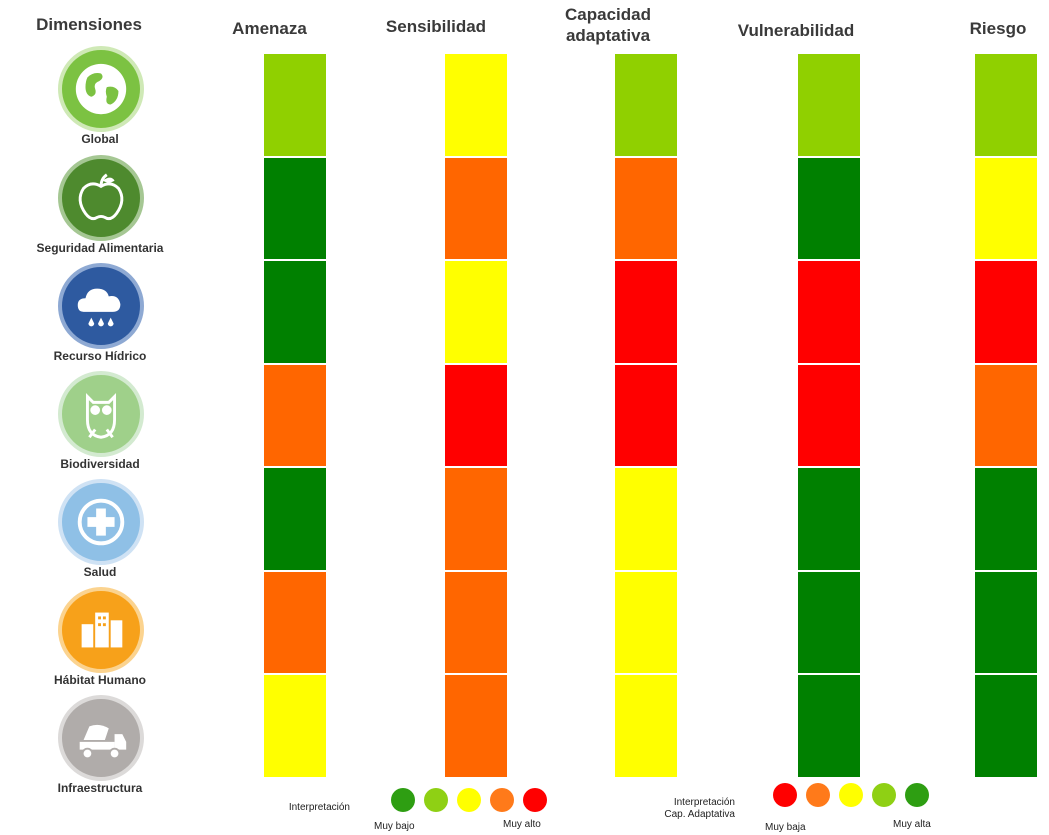  Describe the element at coordinates (101, 198) in the screenshot. I see `apple-icon` at that location.